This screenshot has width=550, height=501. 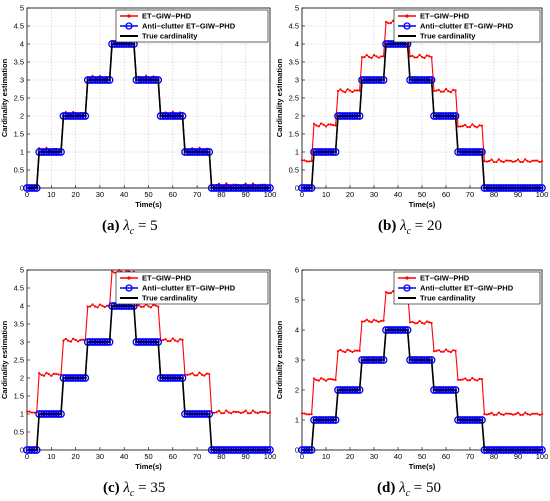 I want to click on x-tick-label: 20, so click(x=75, y=194).